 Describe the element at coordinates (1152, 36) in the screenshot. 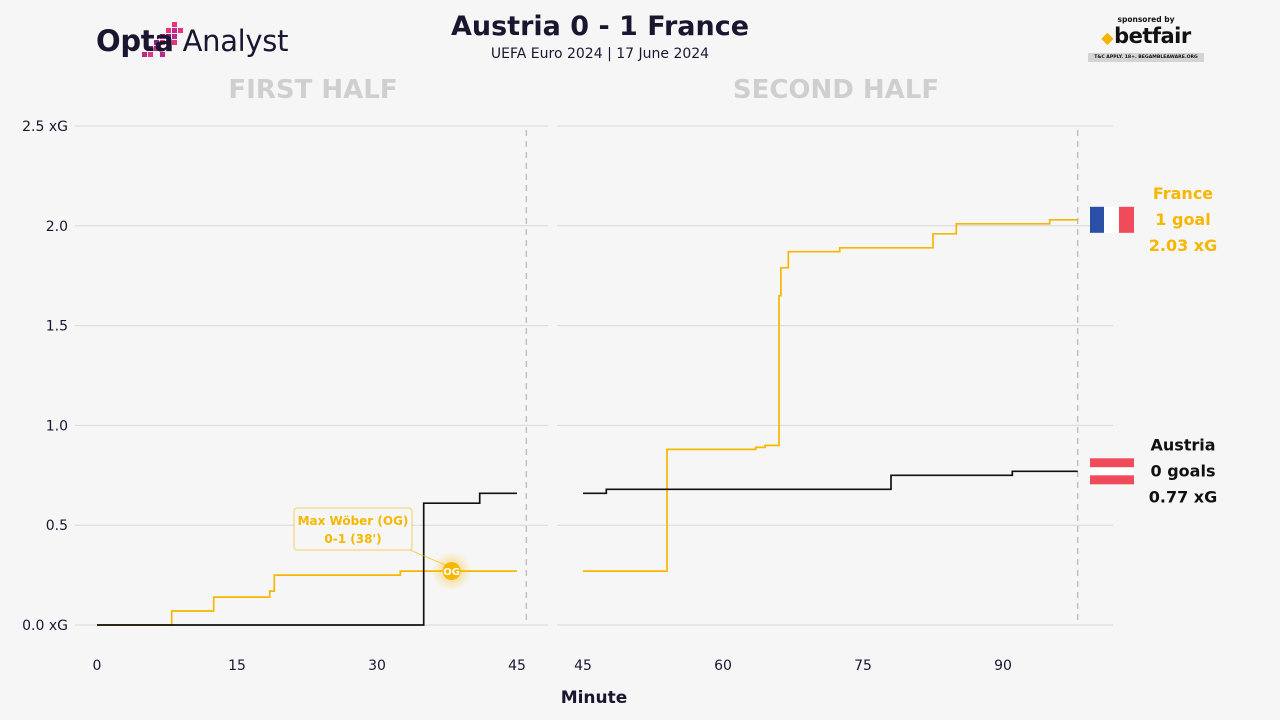

I see `sponsor-name: betfair` at that location.